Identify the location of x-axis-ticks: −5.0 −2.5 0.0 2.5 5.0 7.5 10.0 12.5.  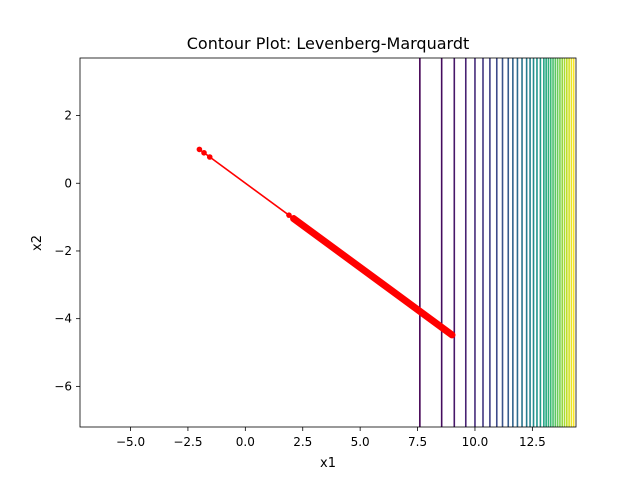
(331, 438).